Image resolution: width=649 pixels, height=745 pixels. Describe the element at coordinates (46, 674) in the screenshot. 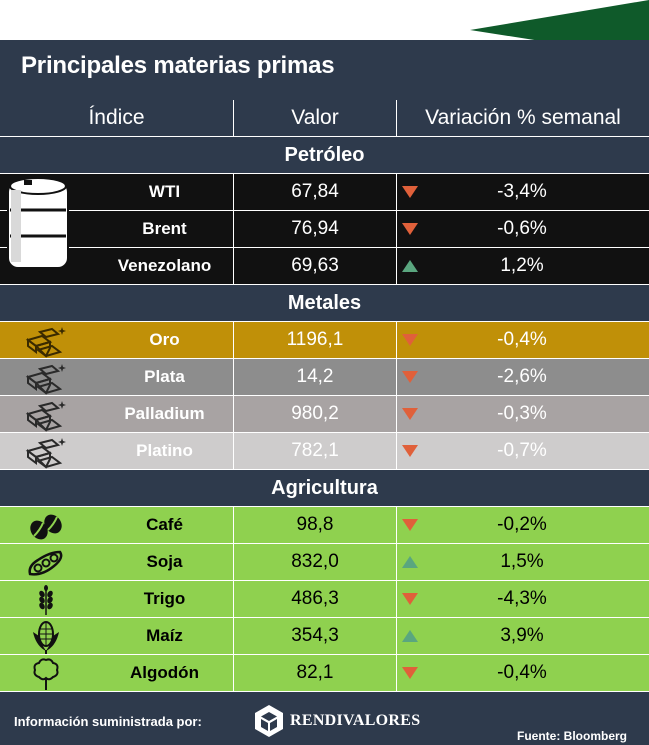

I see `cotton-icon` at that location.